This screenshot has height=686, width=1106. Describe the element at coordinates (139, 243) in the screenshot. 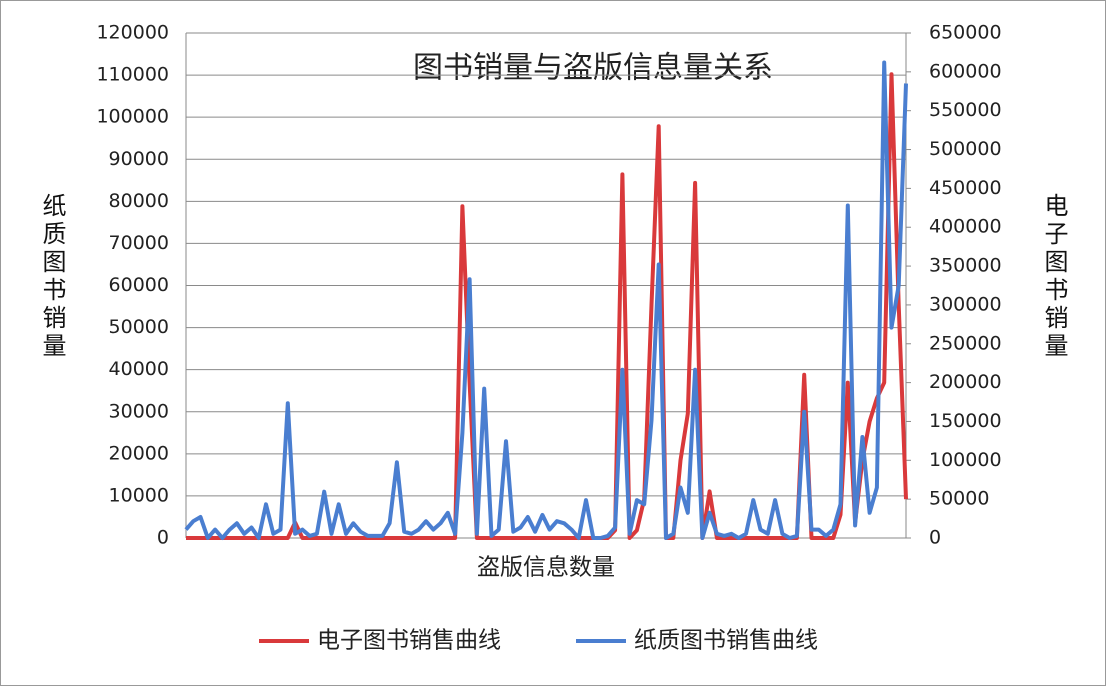

I see `y-tick-label: 70000` at that location.